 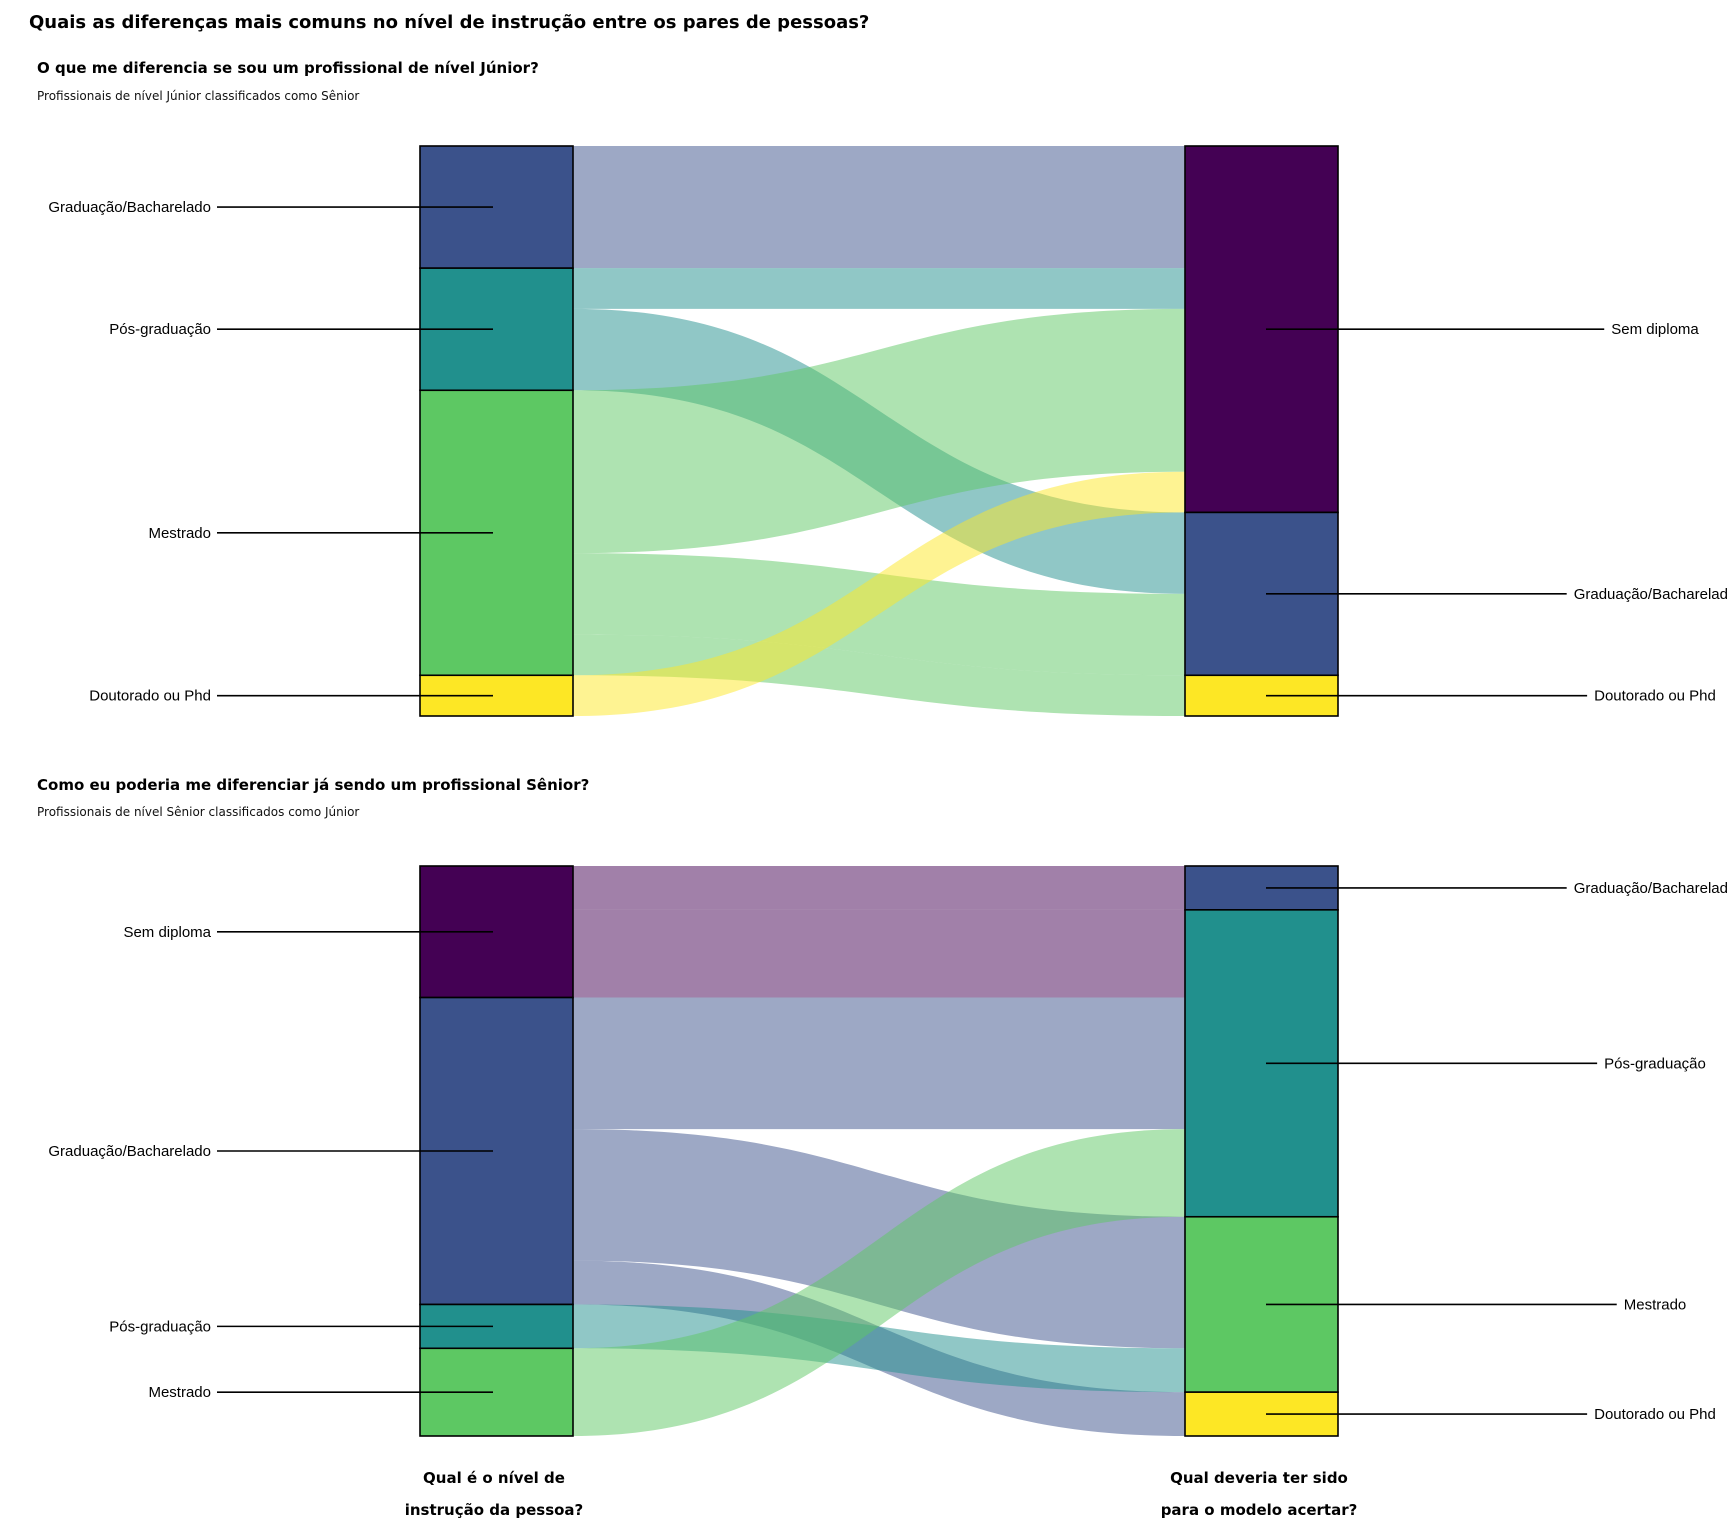 What do you see at coordinates (879, 888) in the screenshot?
I see `flow-sem-diploma-to-graduacao-bacharelado` at bounding box center [879, 888].